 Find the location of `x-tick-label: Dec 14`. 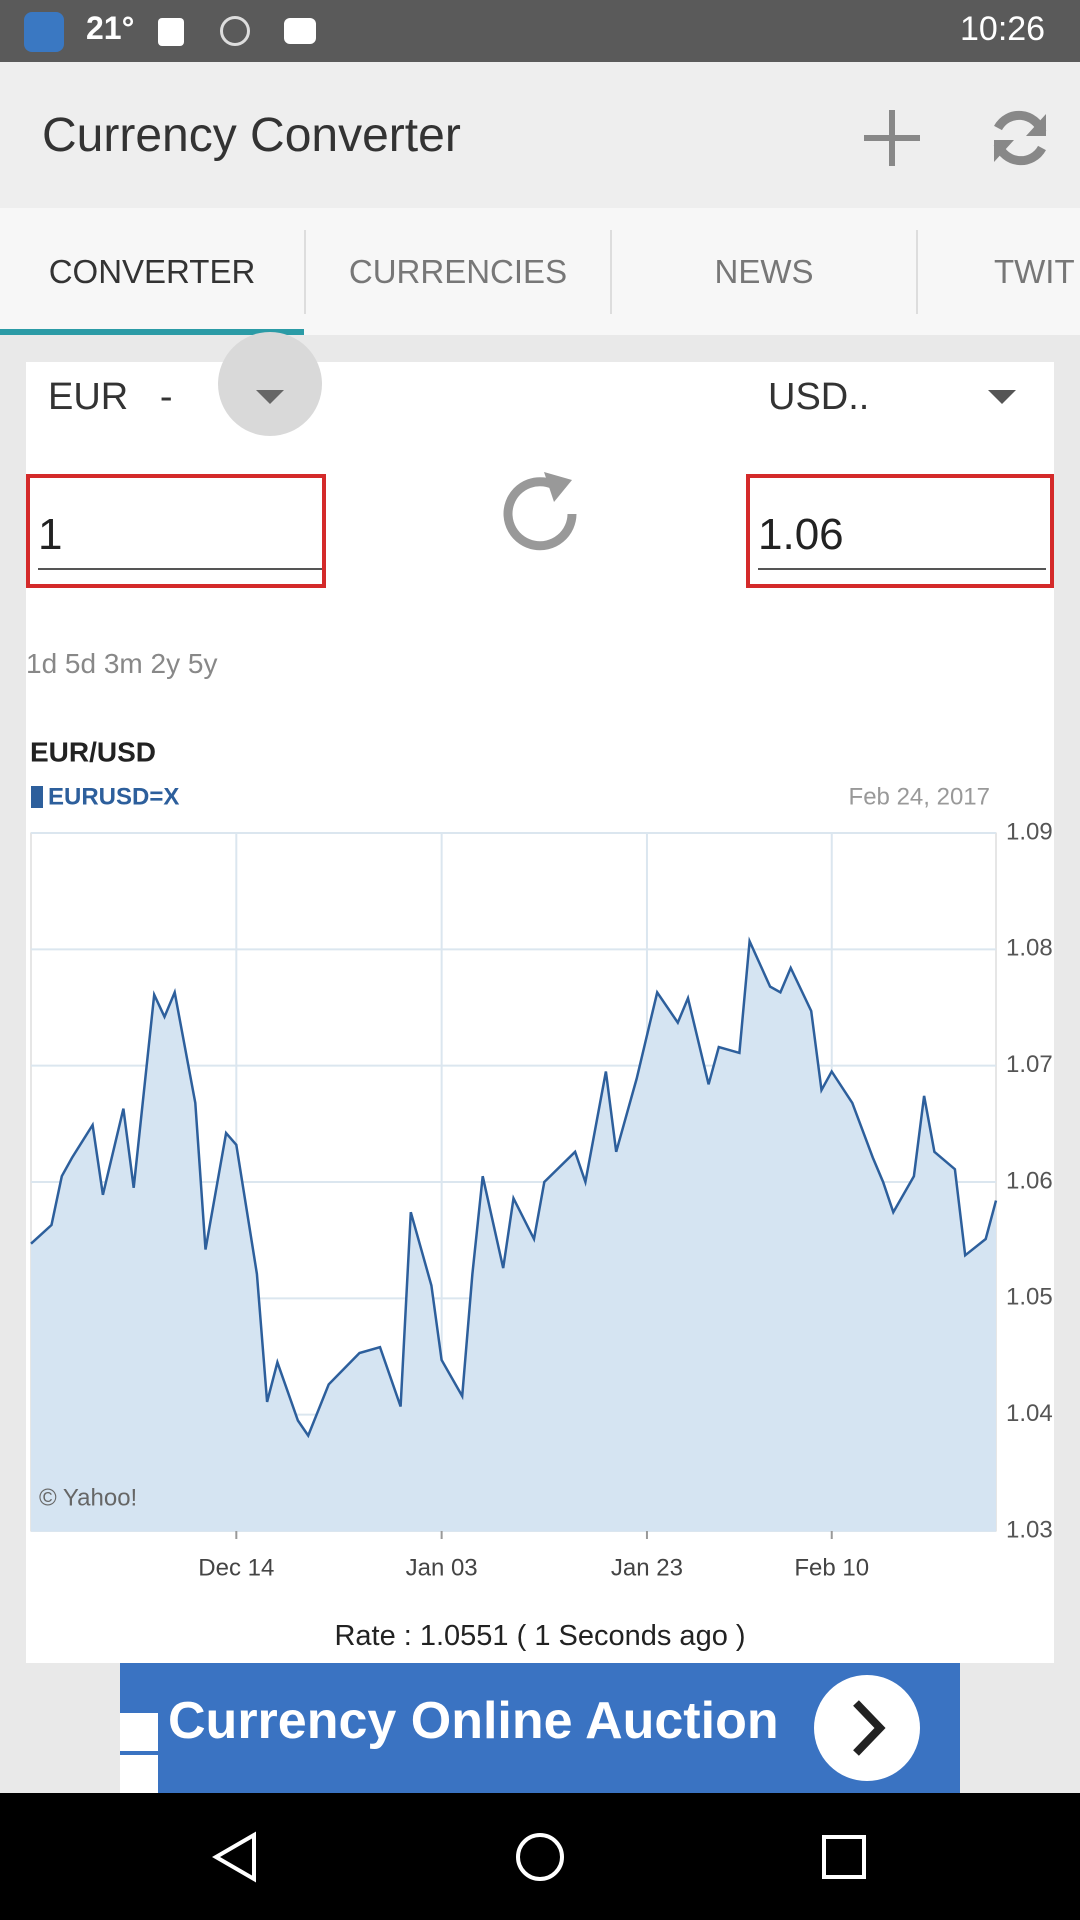

x-tick-label: Dec 14 is located at coordinates (236, 1567).